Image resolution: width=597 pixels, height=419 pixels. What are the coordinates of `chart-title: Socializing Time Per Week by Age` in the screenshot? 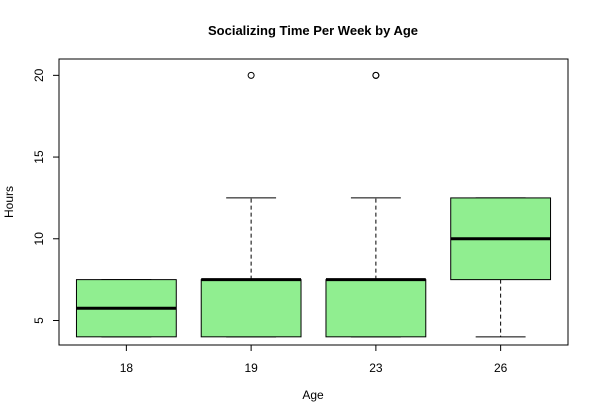 It's located at (313, 30).